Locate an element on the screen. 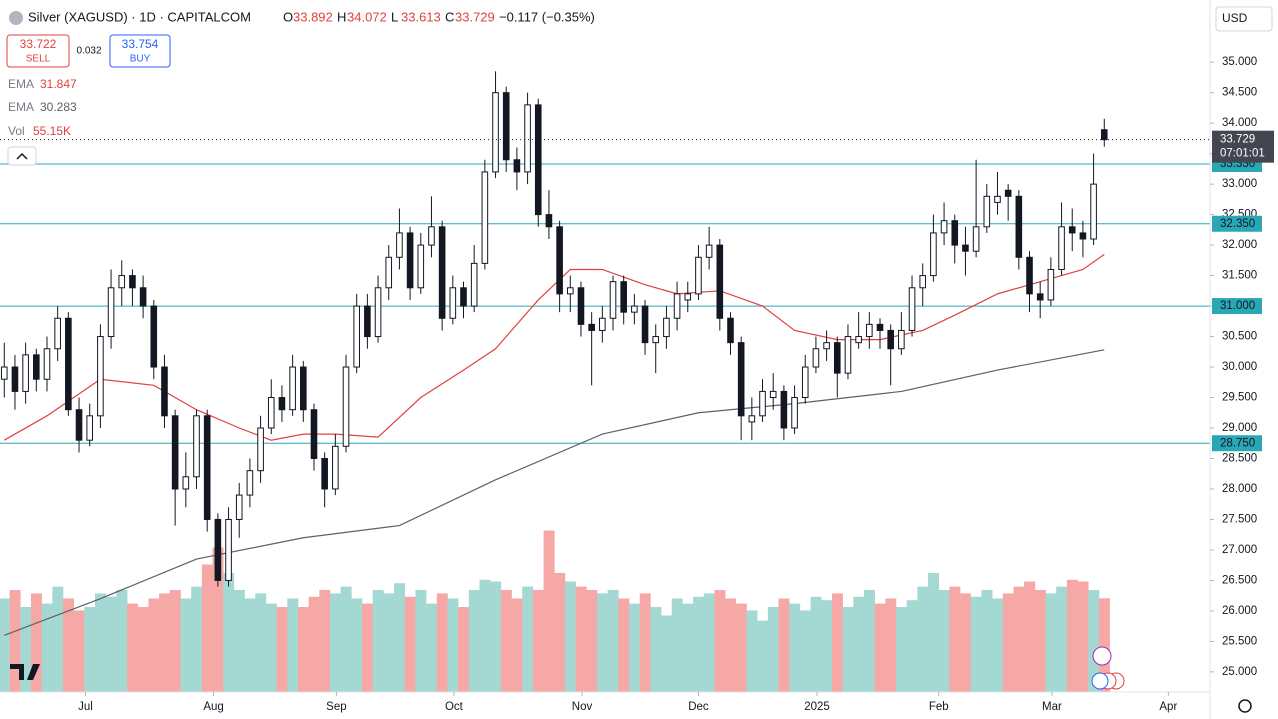 Image resolution: width=1278 pixels, height=719 pixels. x-tick-label: Nov is located at coordinates (582, 707).